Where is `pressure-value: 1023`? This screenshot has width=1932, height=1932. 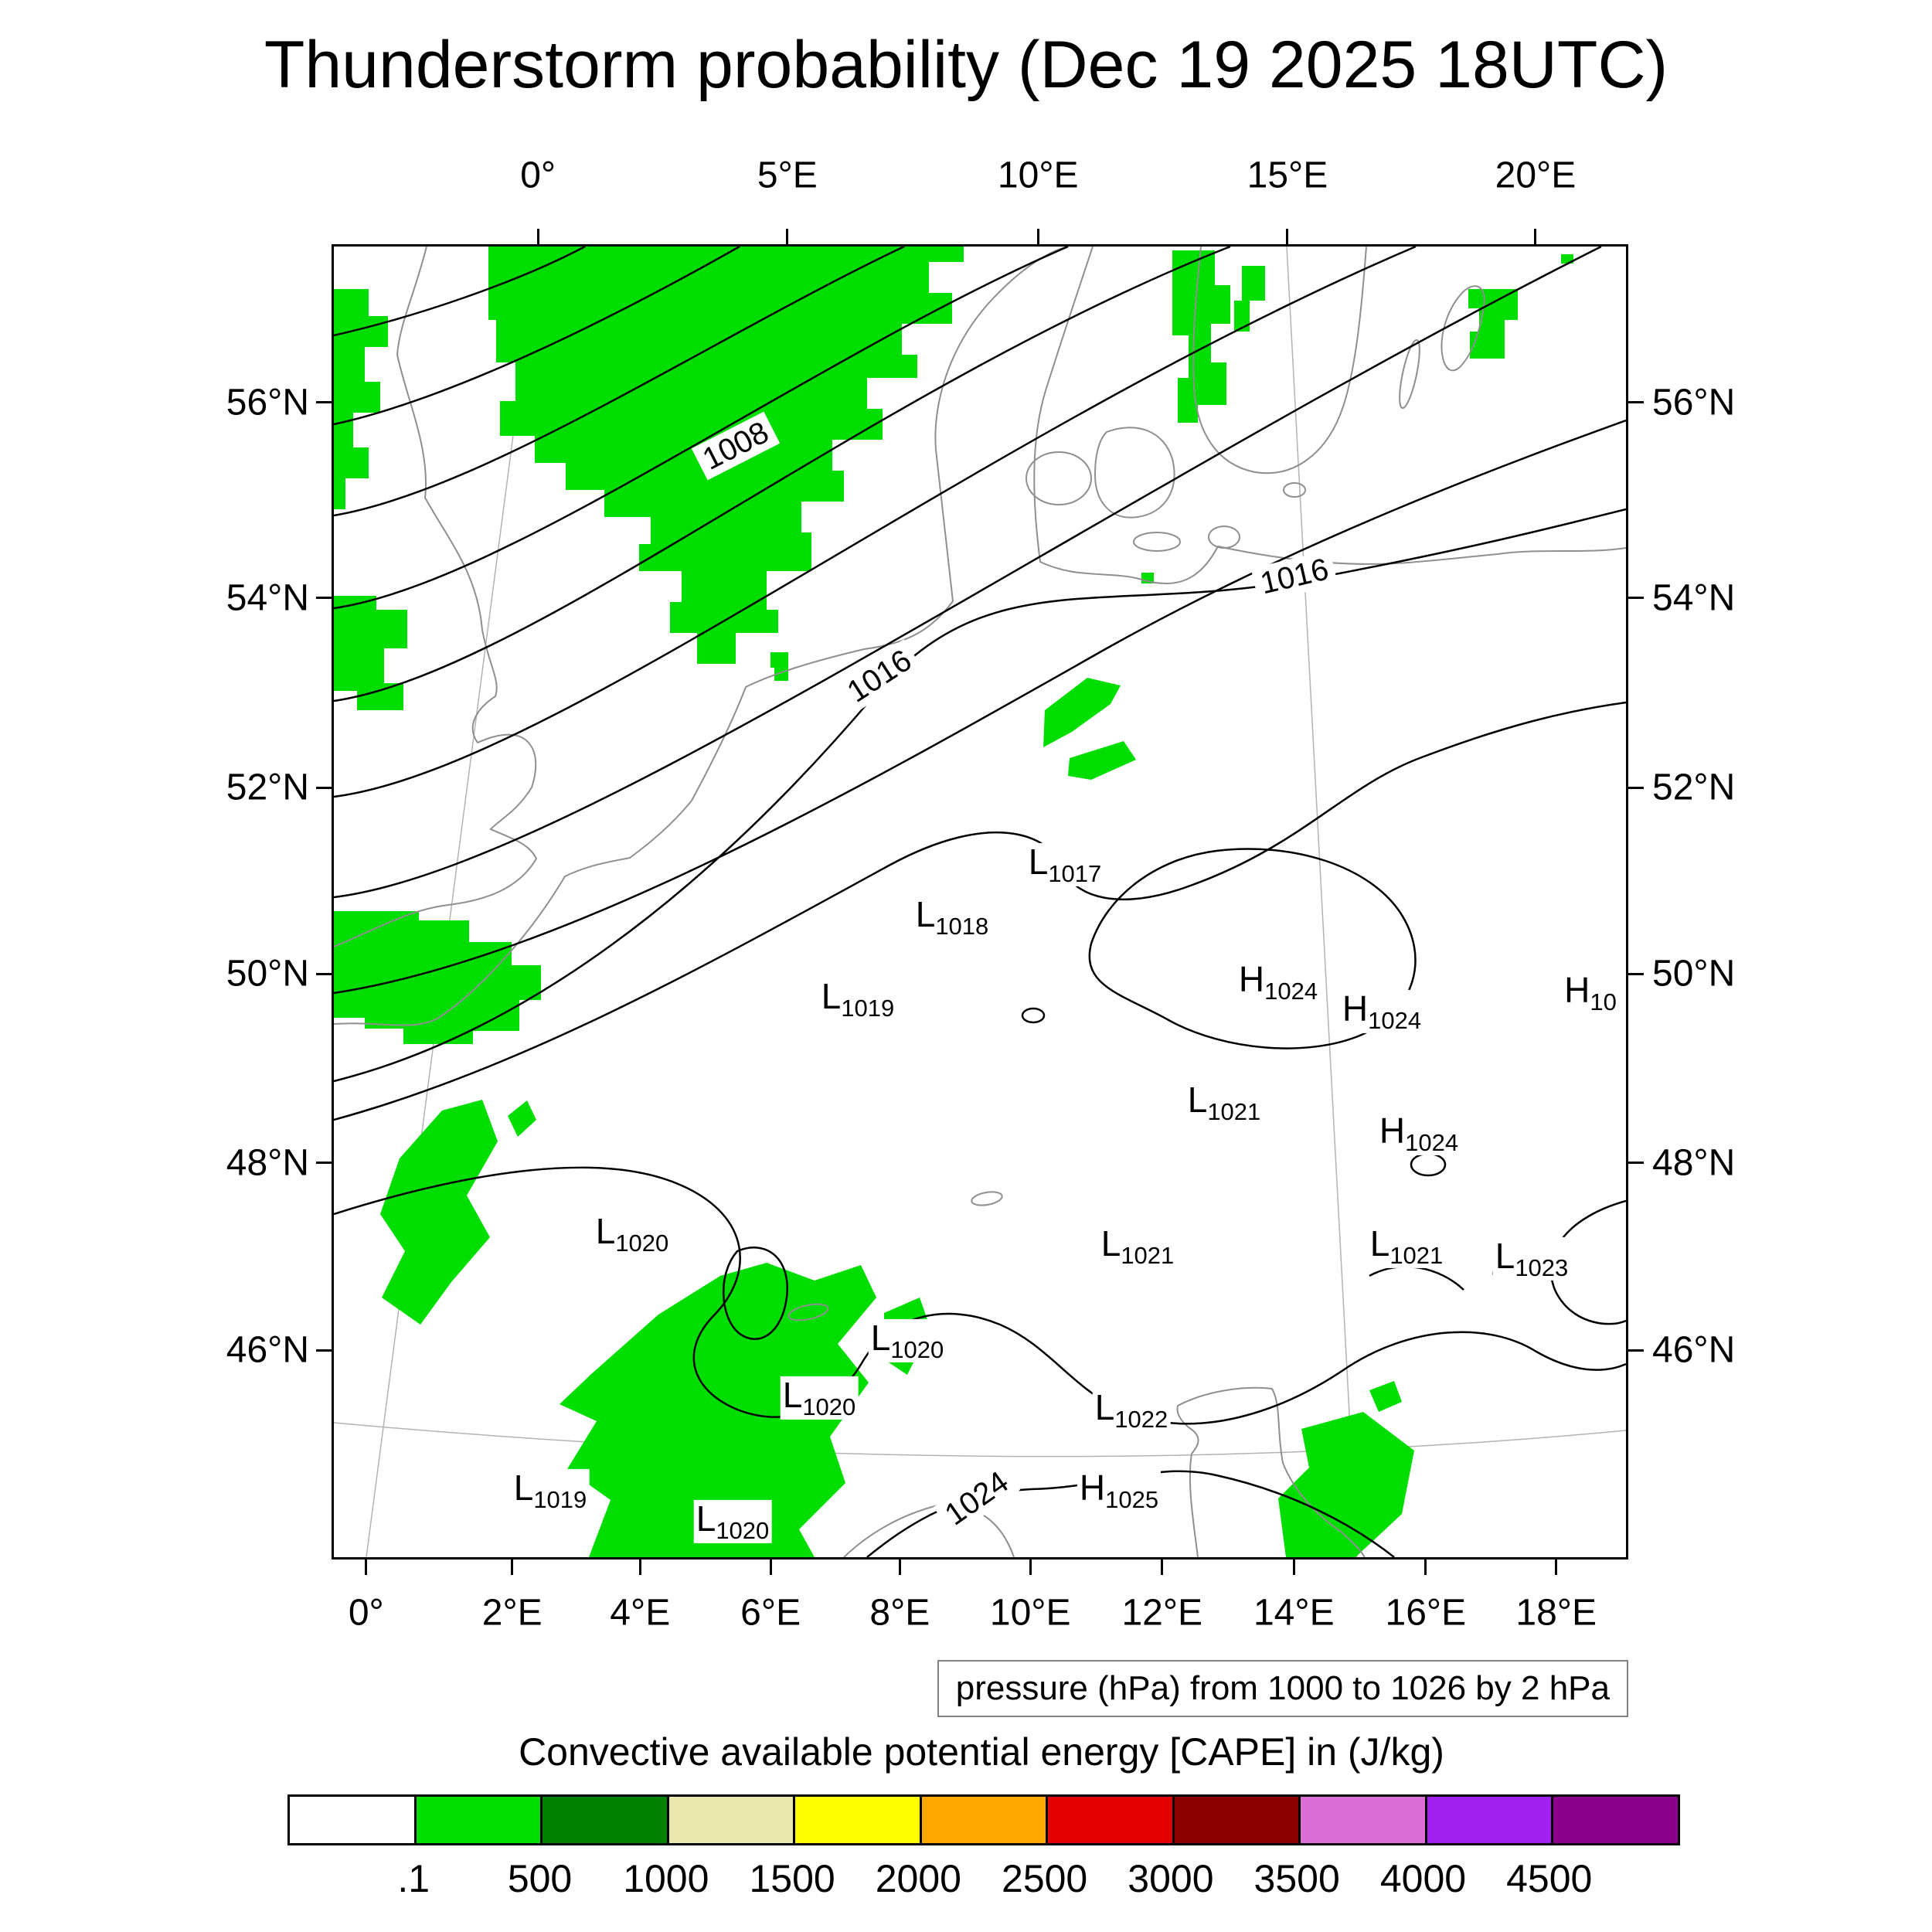
pressure-value: 1023 is located at coordinates (1542, 1268).